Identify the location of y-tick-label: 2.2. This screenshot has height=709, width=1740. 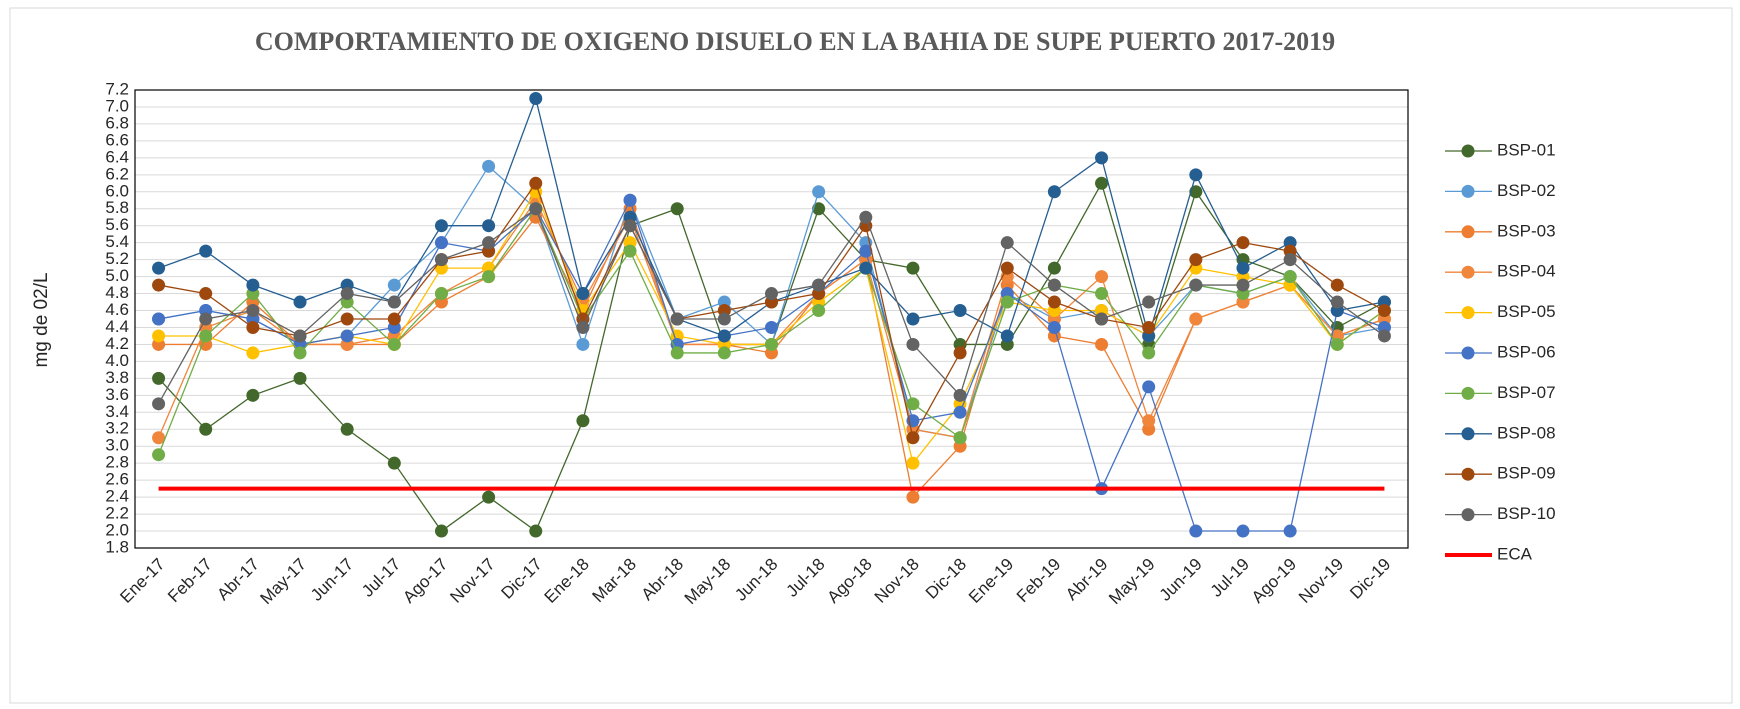
(117, 513).